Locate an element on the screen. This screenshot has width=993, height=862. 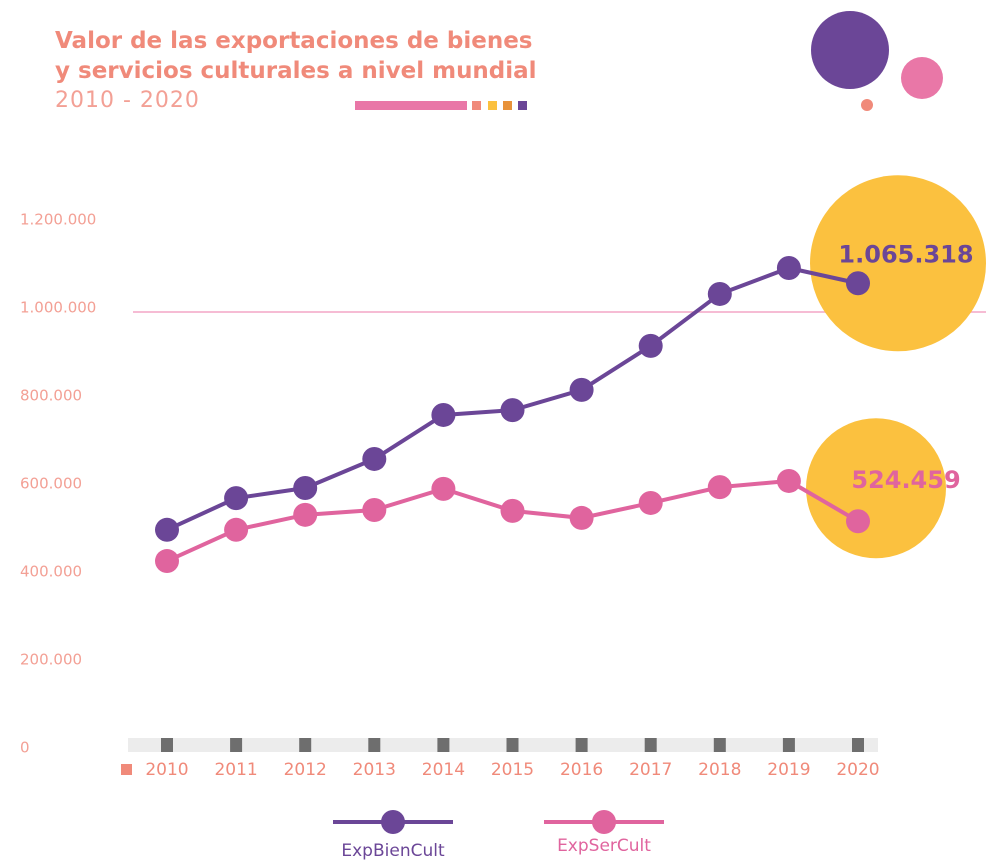
x-tick-label: 2012 is located at coordinates (305, 770).